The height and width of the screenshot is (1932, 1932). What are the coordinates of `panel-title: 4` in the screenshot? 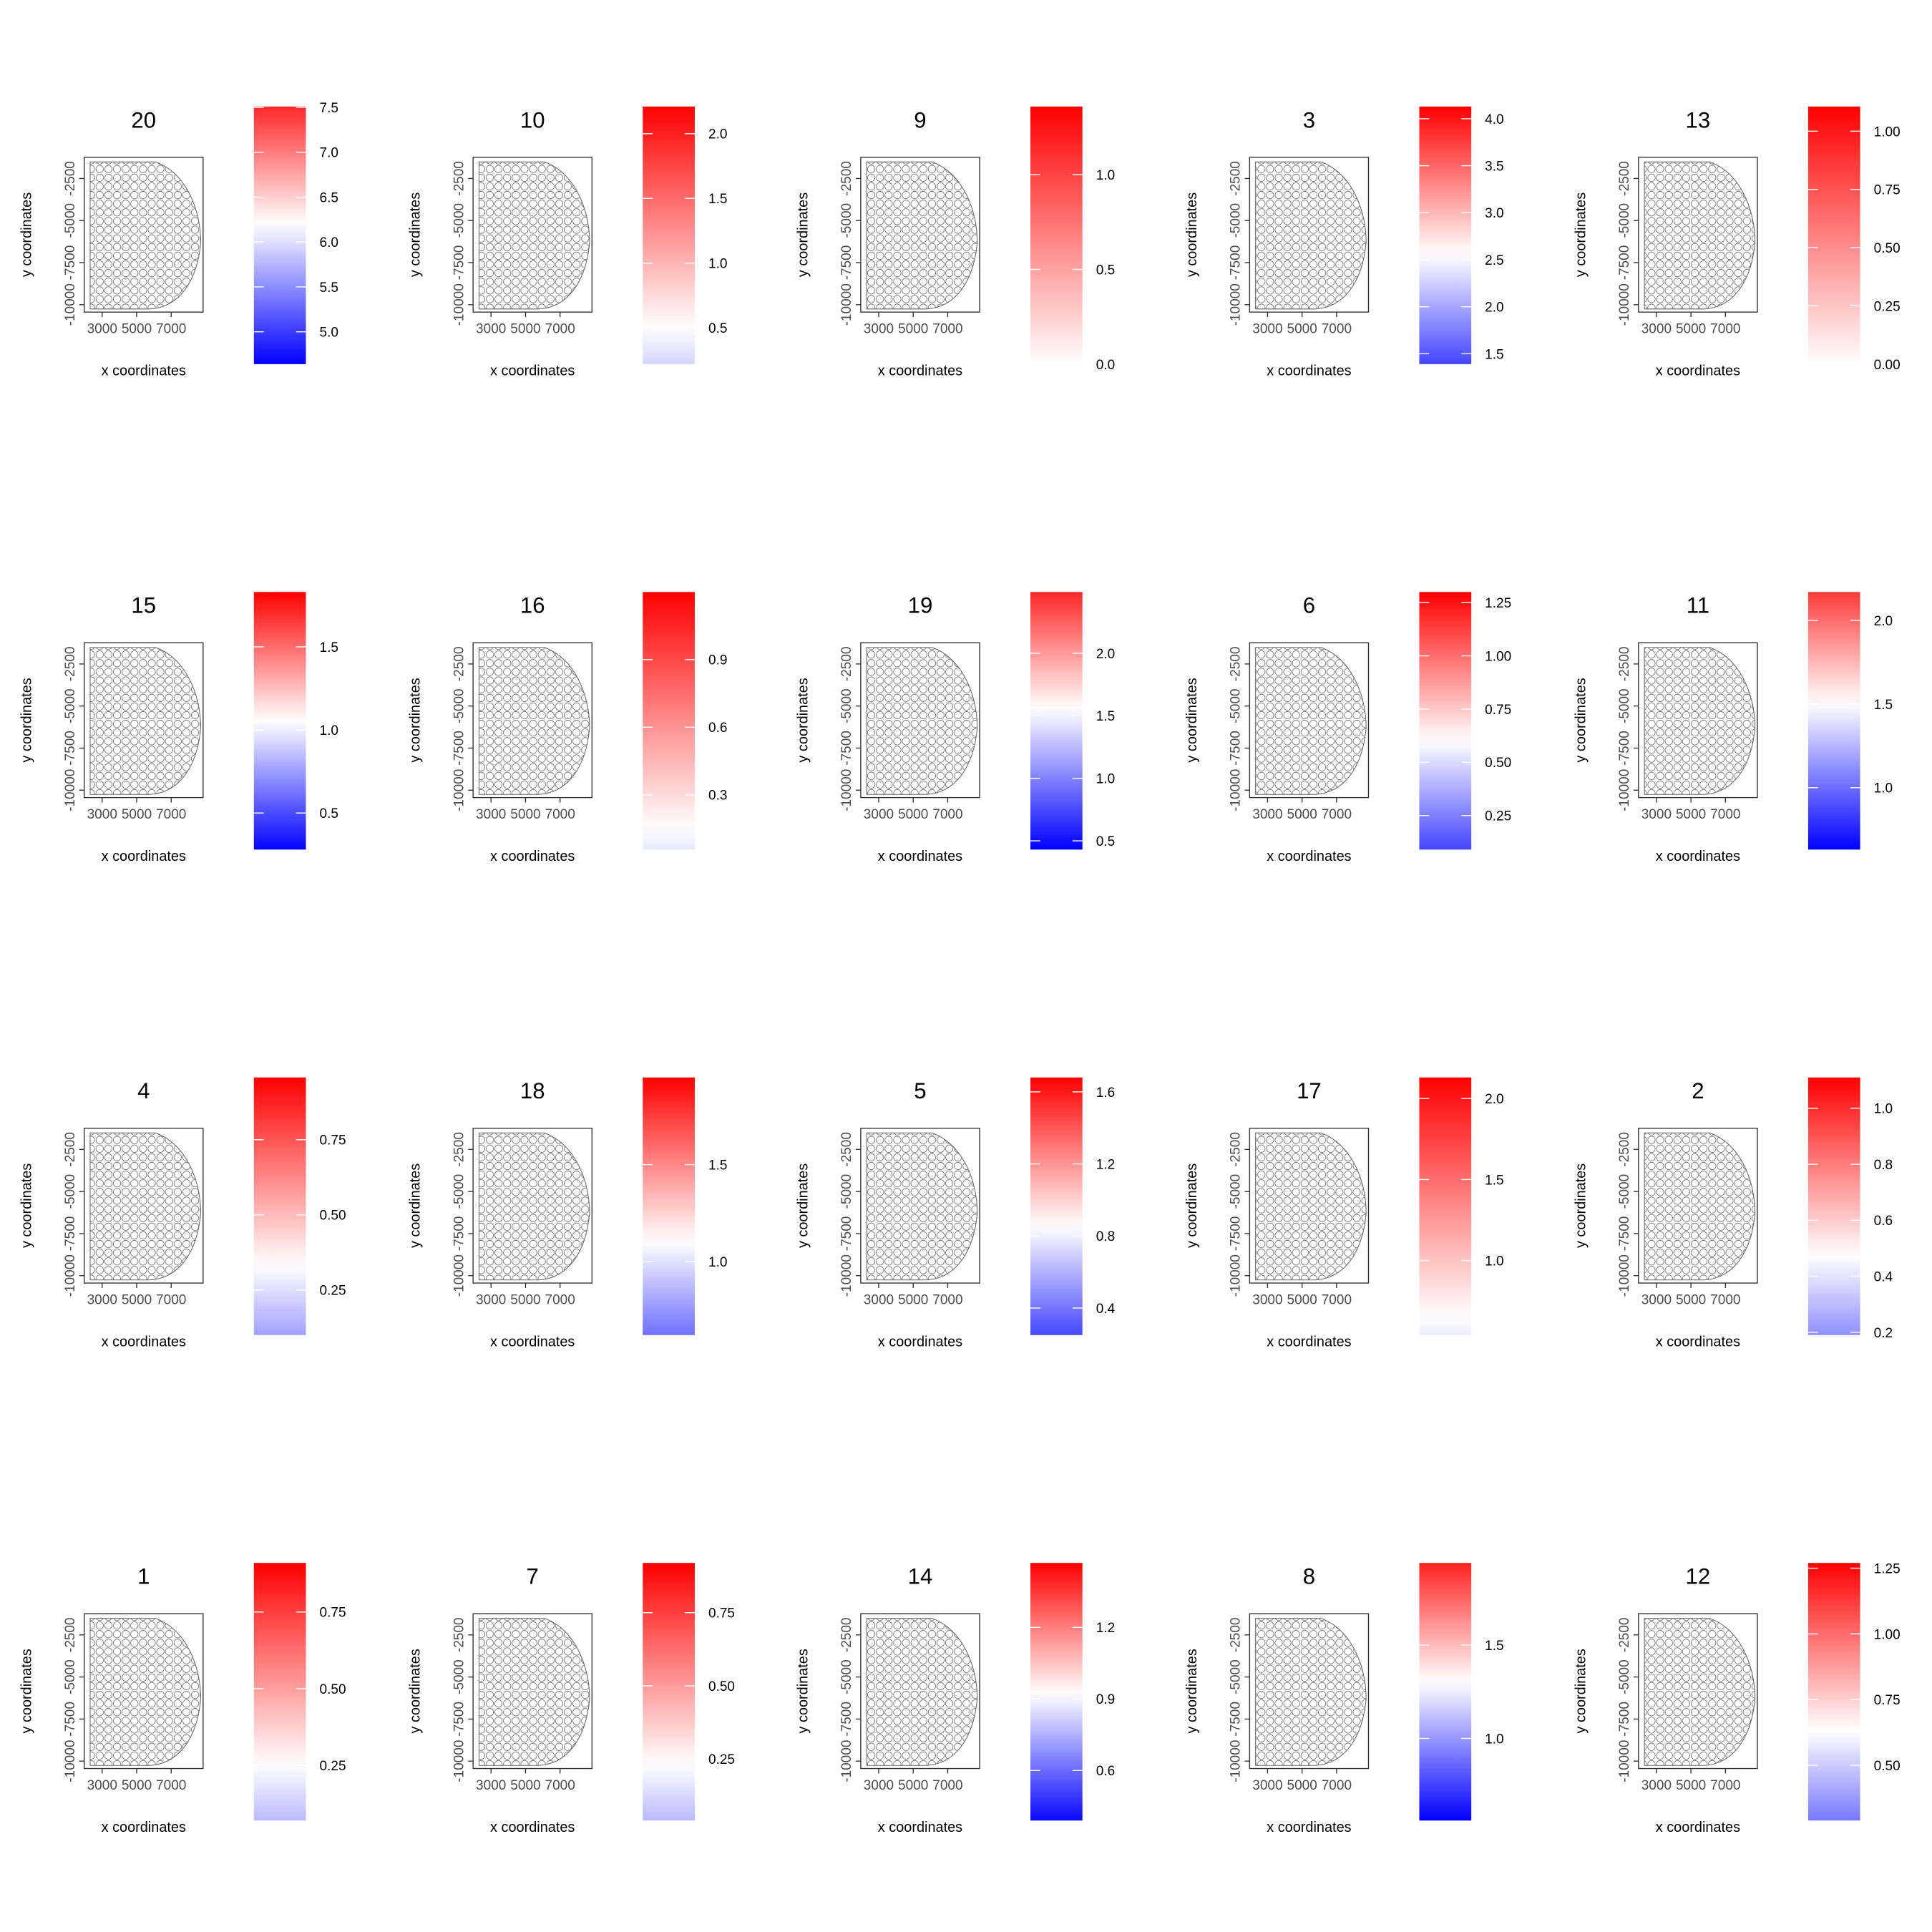 It's located at (143, 1090).